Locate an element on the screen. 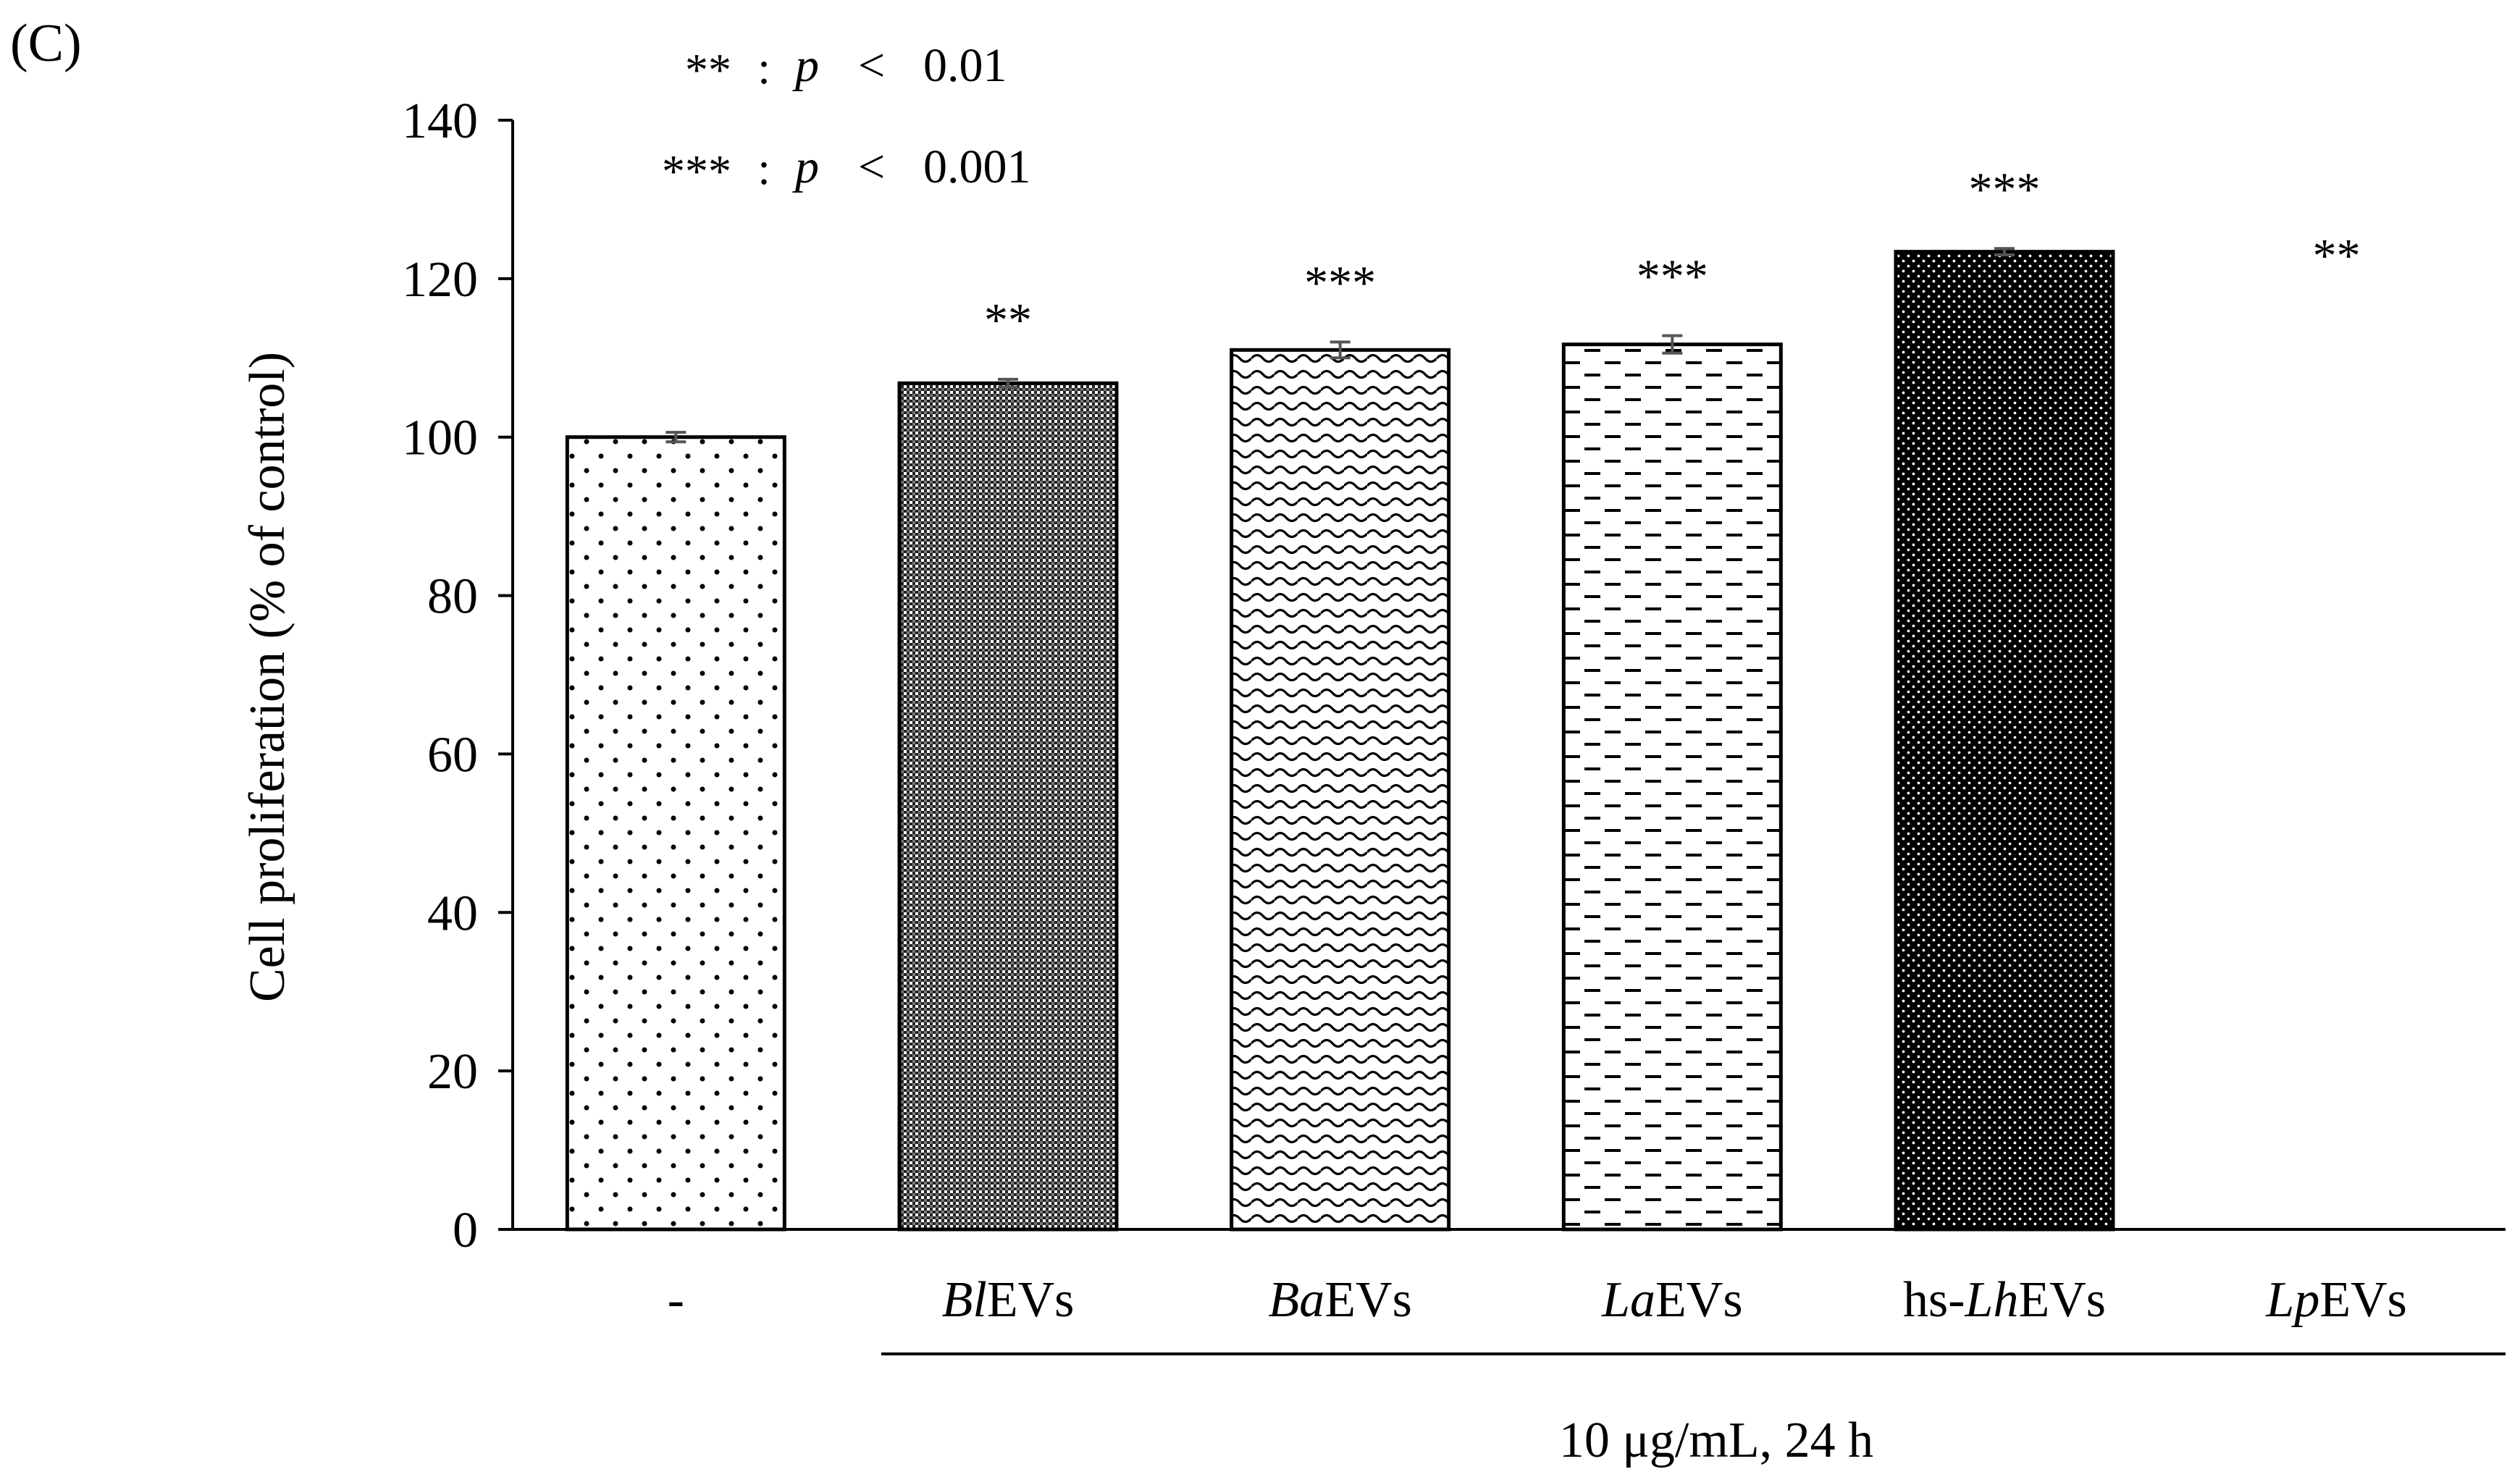  legend-stars: *** is located at coordinates (696, 171).